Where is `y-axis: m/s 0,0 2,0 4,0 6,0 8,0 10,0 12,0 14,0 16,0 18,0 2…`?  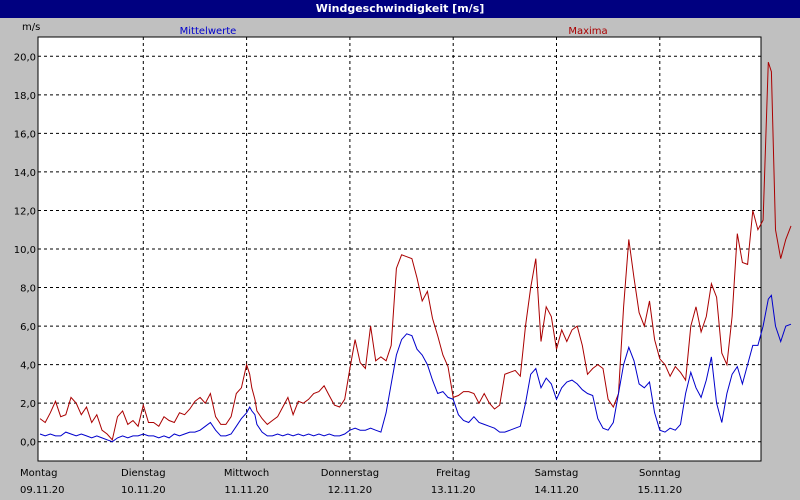 y-axis: m/s 0,0 2,0 4,0 6,0 8,0 10,0 12,0 14,0 16,0 18,0 2… is located at coordinates (27, 235).